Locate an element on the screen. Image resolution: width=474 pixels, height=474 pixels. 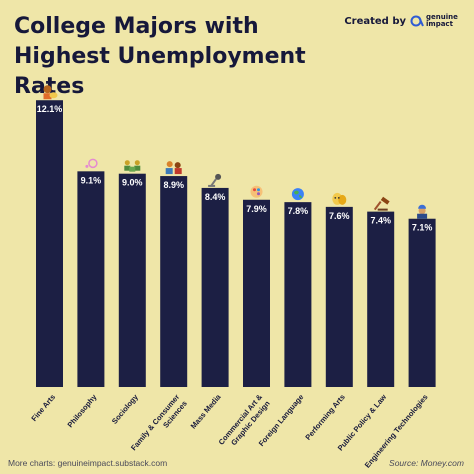
brand-name-line2: impact is located at coordinates (439, 24).